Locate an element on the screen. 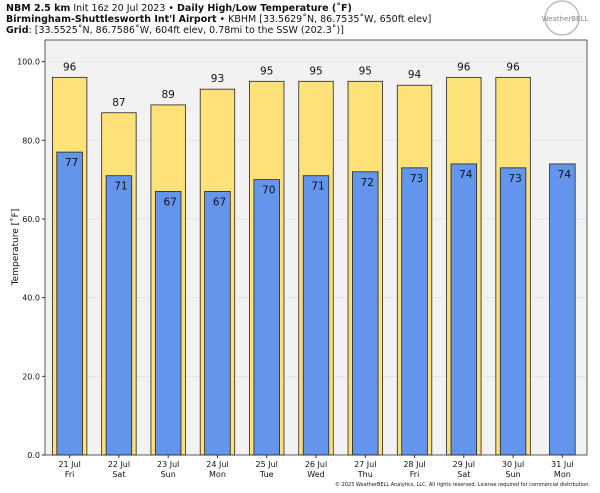 This screenshot has height=493, width=600. x-tick-label: 29 Jul is located at coordinates (464, 464).